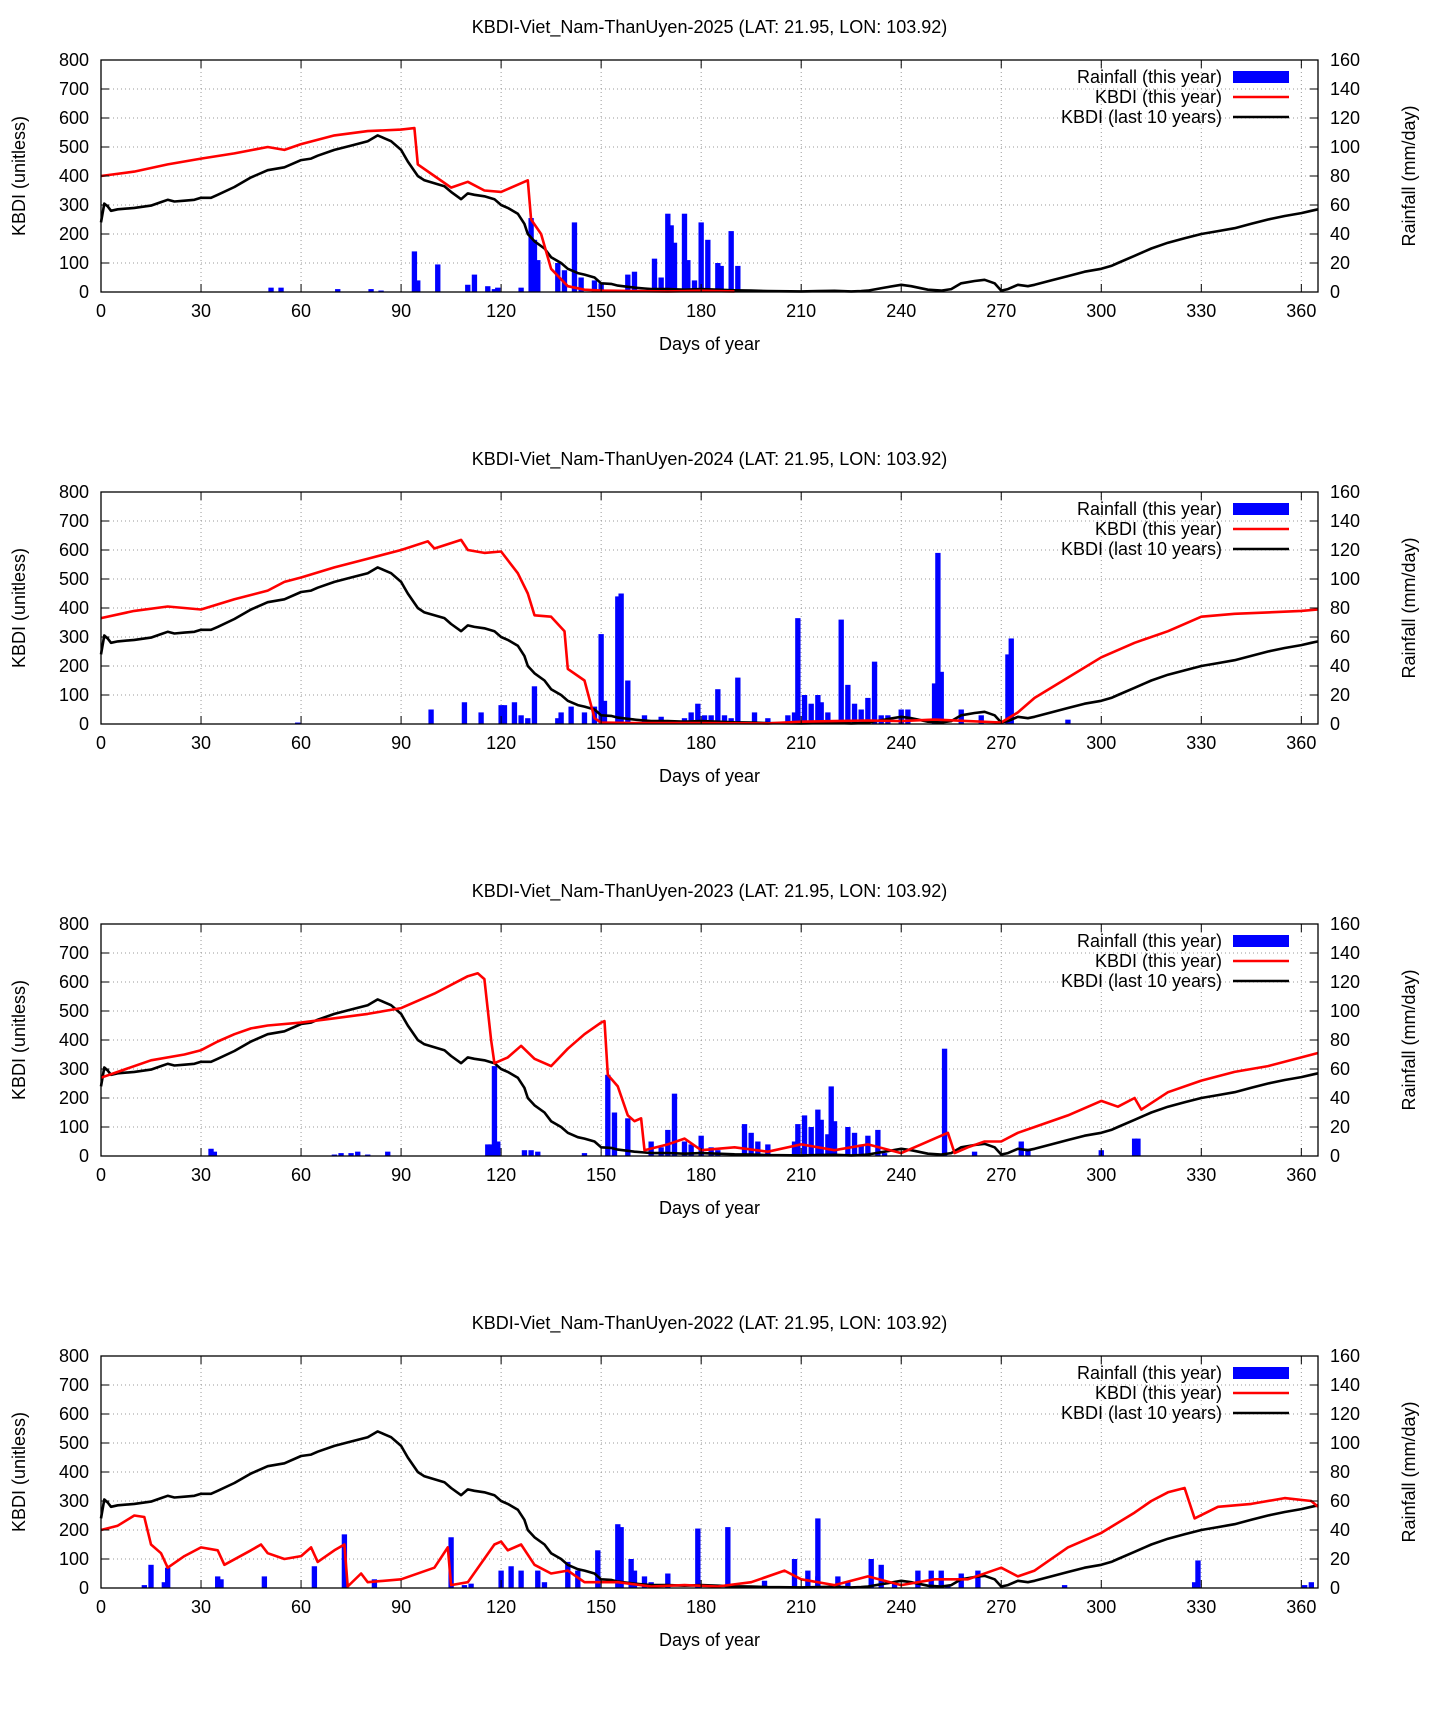 The height and width of the screenshot is (1733, 1440). Describe the element at coordinates (1141, 1413) in the screenshot. I see `legend-label: KBDI (last 10 years)` at that location.